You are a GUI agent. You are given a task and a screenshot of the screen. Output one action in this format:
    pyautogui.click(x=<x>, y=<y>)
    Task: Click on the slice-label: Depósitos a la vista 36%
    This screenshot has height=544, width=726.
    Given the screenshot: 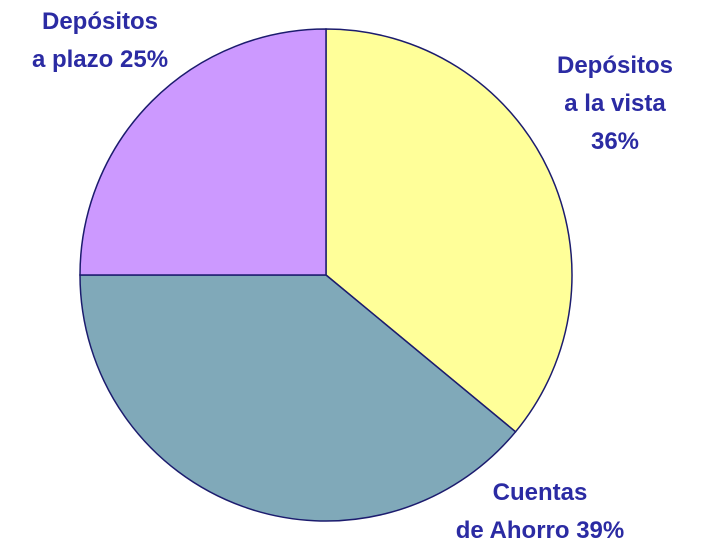 What is the action you would take?
    pyautogui.click(x=615, y=104)
    